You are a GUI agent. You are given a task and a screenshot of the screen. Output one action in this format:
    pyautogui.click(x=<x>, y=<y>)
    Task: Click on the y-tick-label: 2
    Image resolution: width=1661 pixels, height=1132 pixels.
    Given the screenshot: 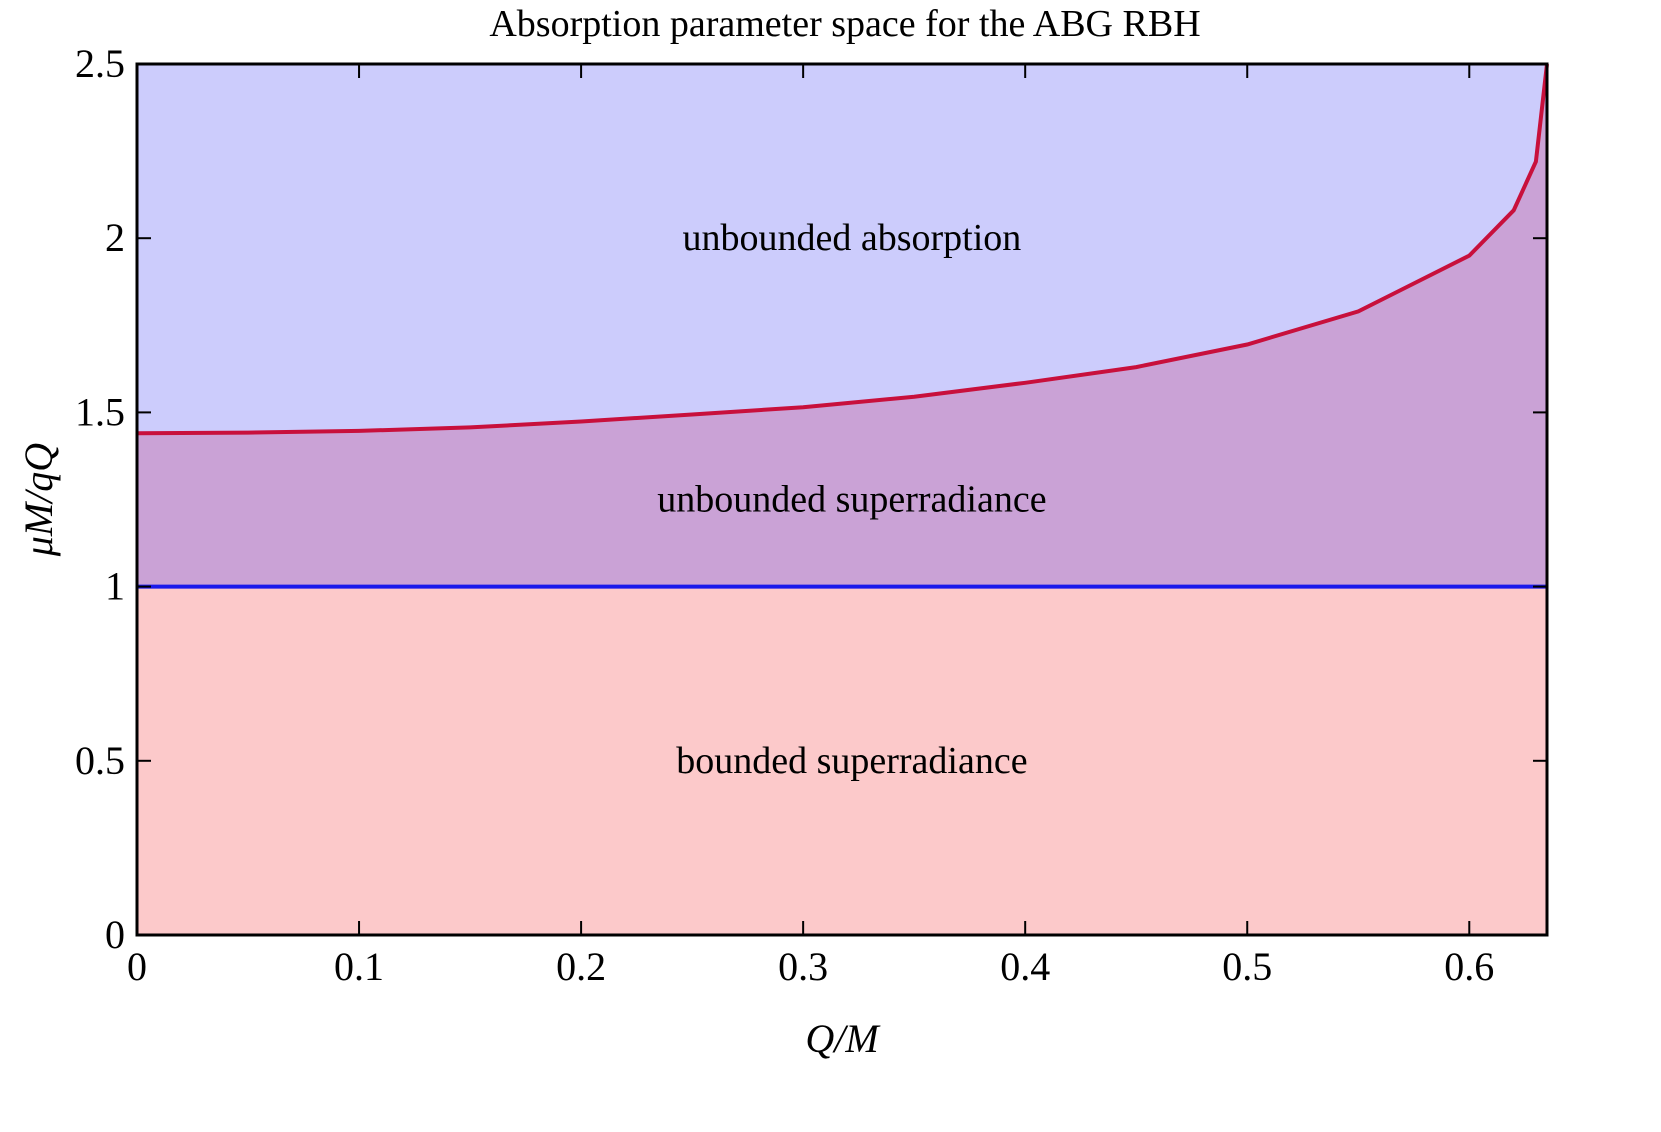 What is the action you would take?
    pyautogui.click(x=115, y=237)
    